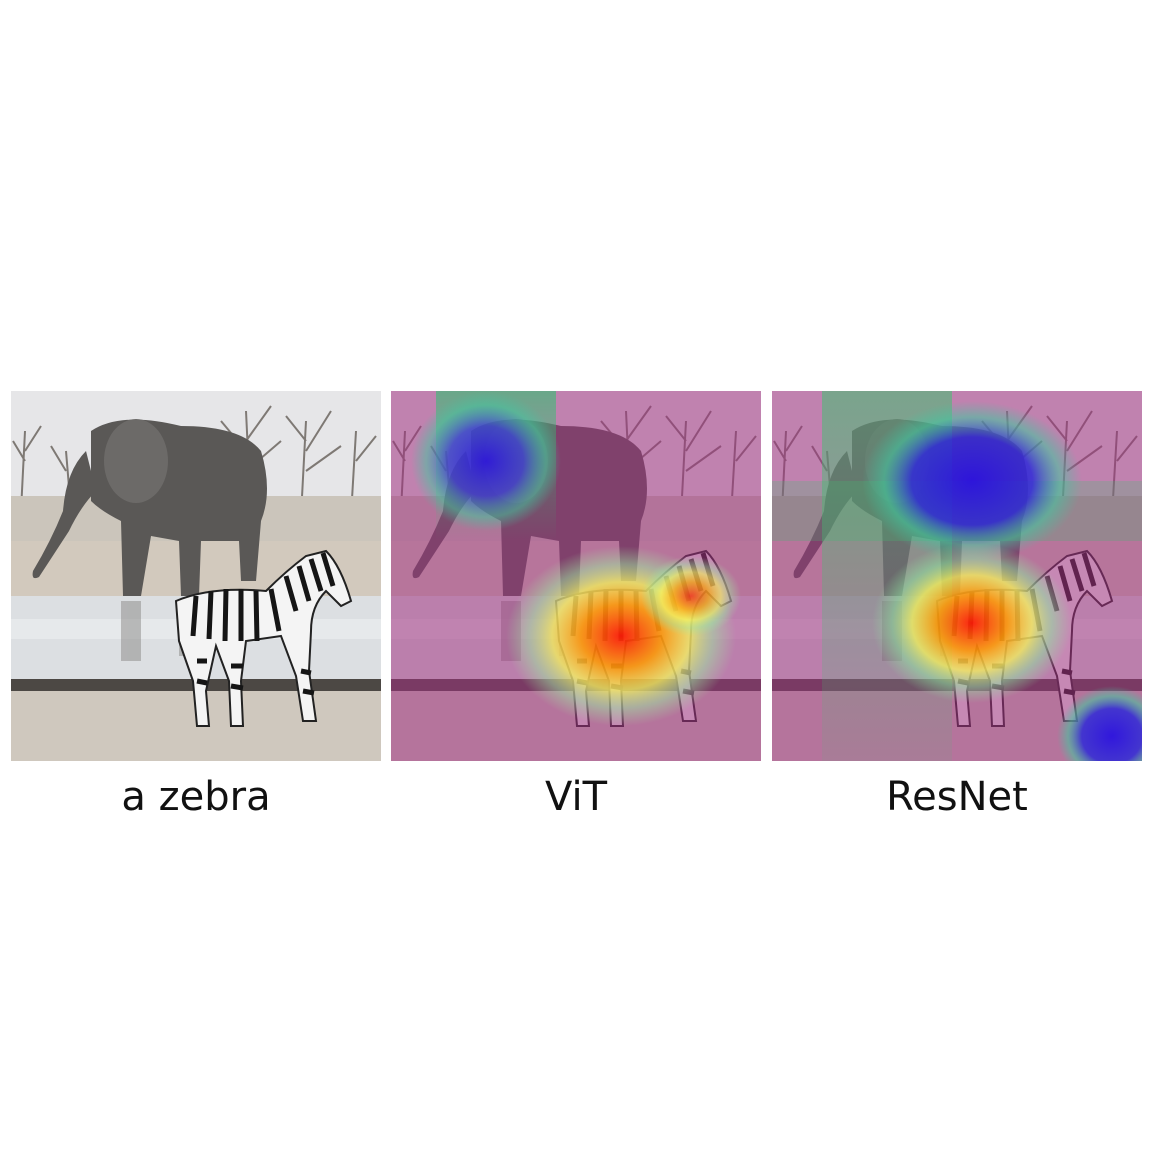 The height and width of the screenshot is (1152, 1152). I want to click on caption-original: a zebra, so click(196, 797).